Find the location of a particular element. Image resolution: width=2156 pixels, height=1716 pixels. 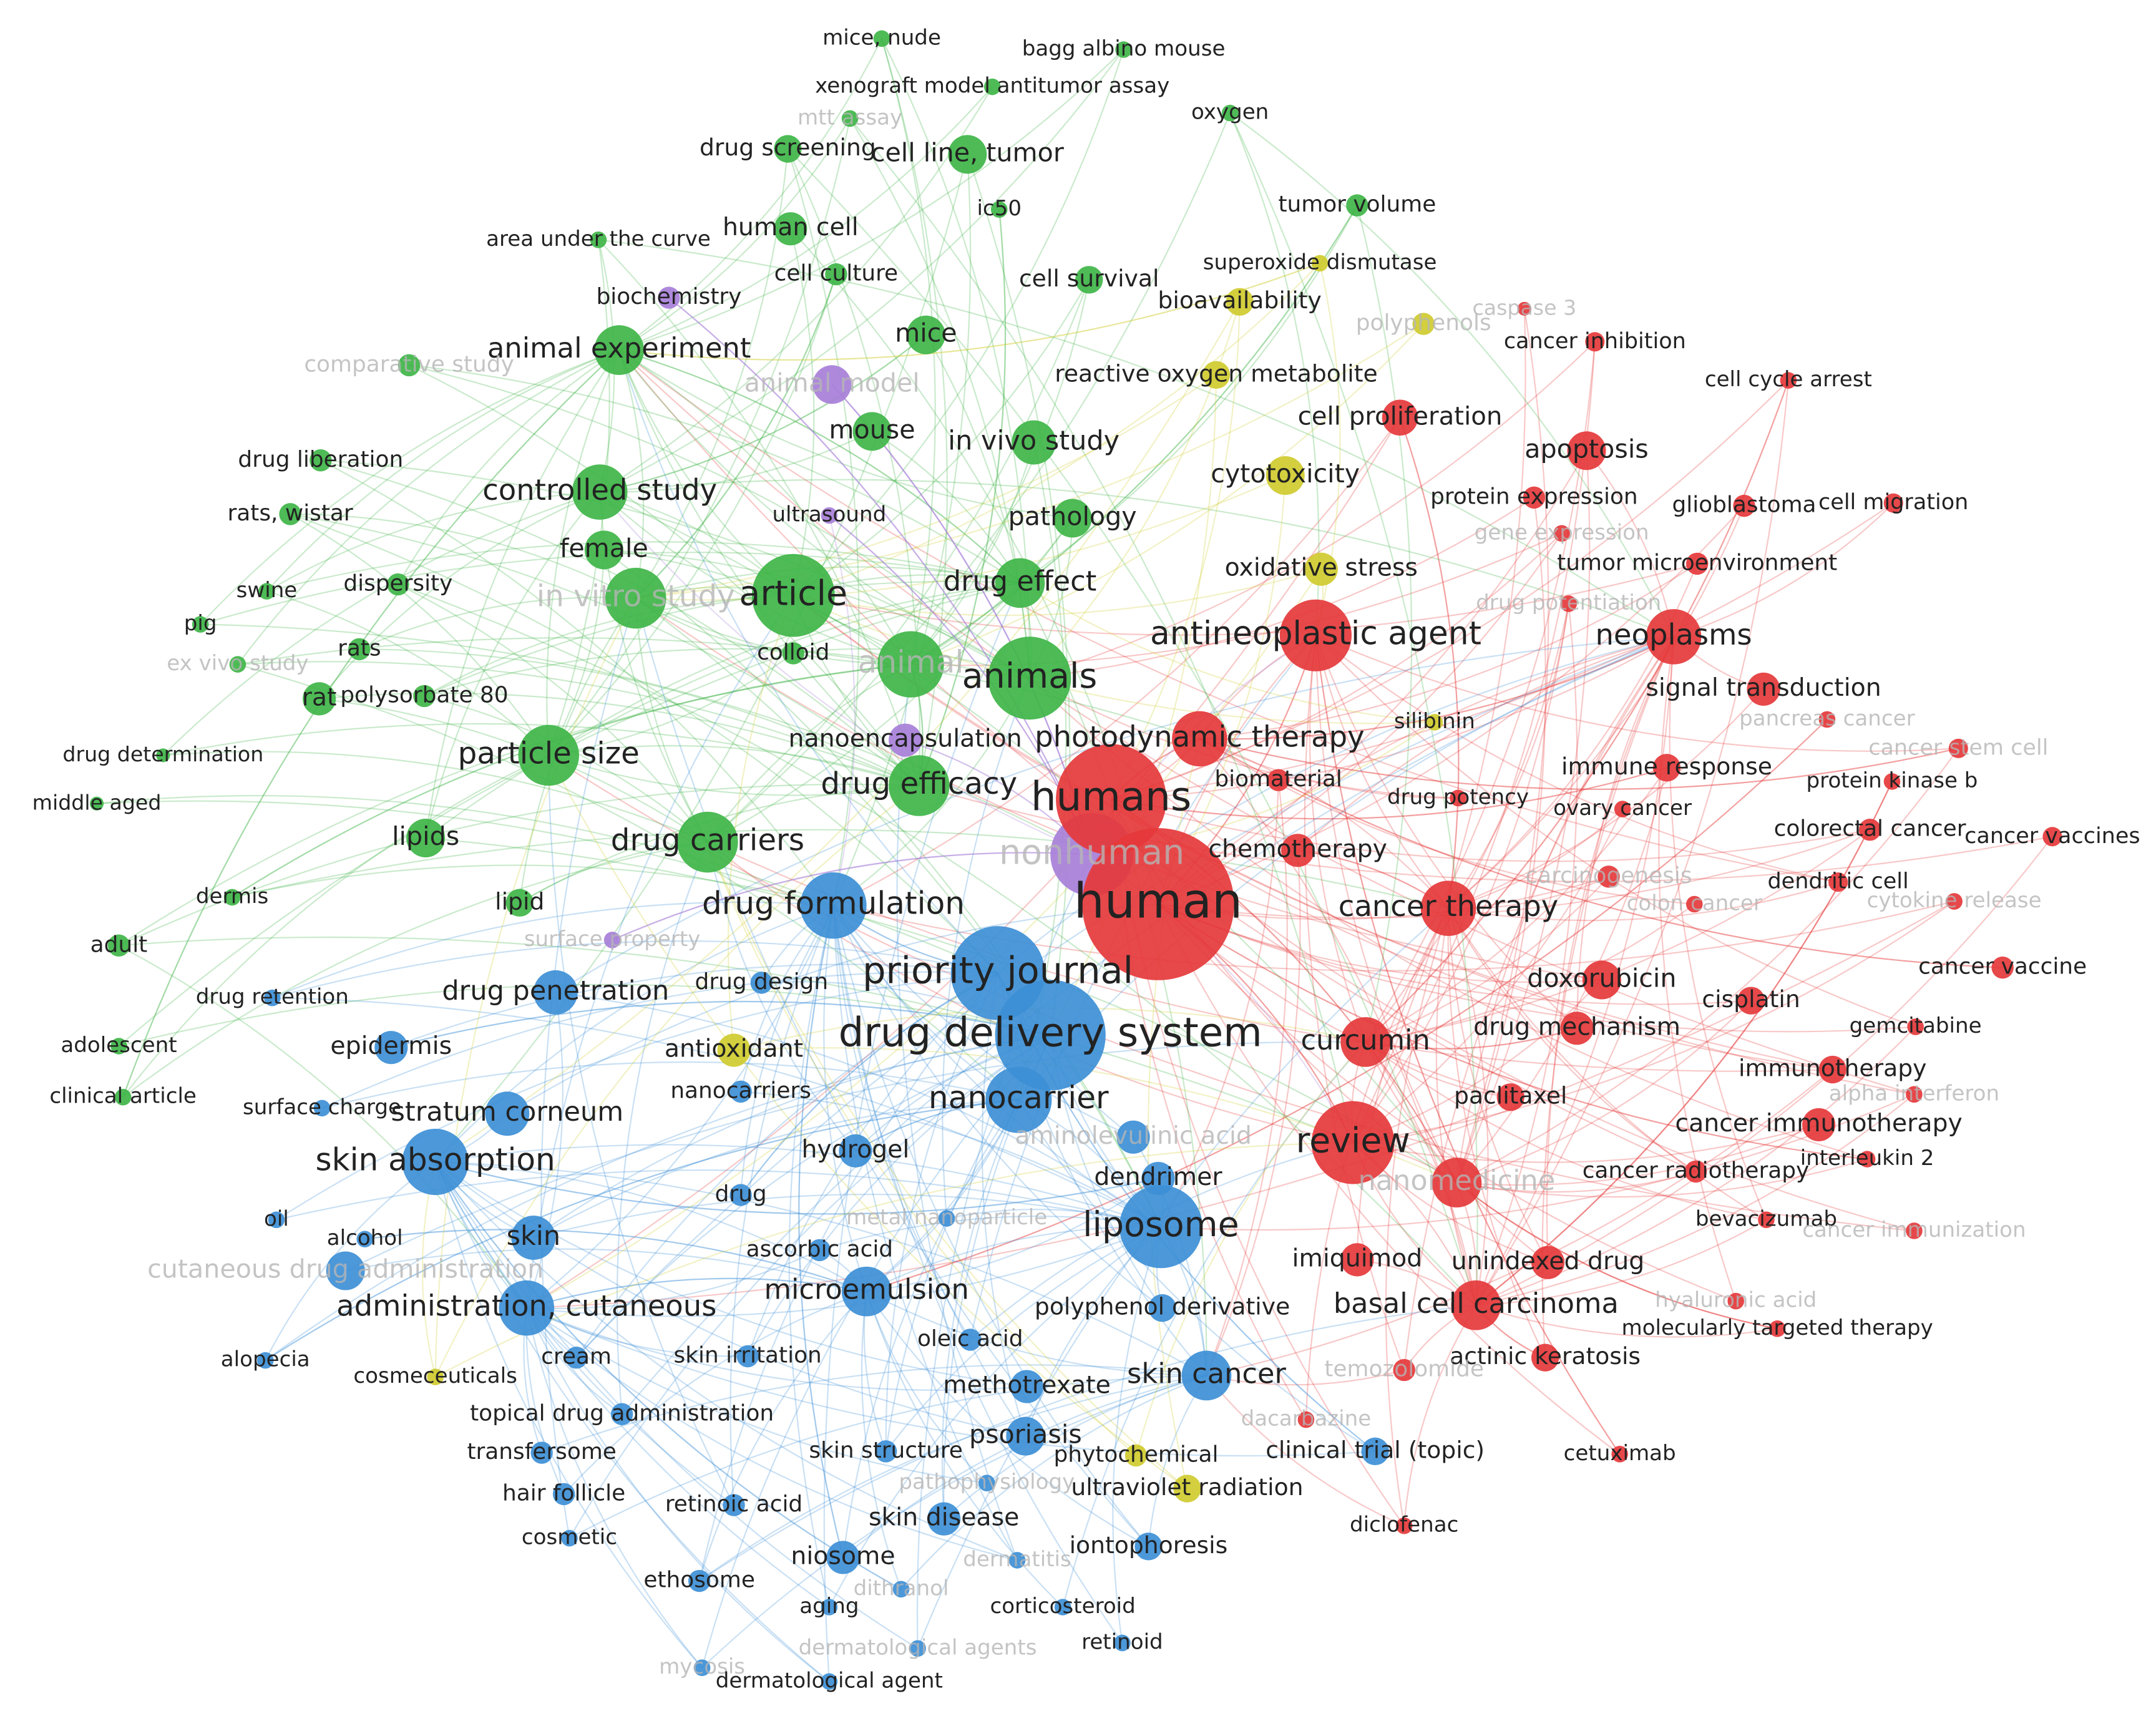

node-label: hair follicle is located at coordinates (563, 1493).